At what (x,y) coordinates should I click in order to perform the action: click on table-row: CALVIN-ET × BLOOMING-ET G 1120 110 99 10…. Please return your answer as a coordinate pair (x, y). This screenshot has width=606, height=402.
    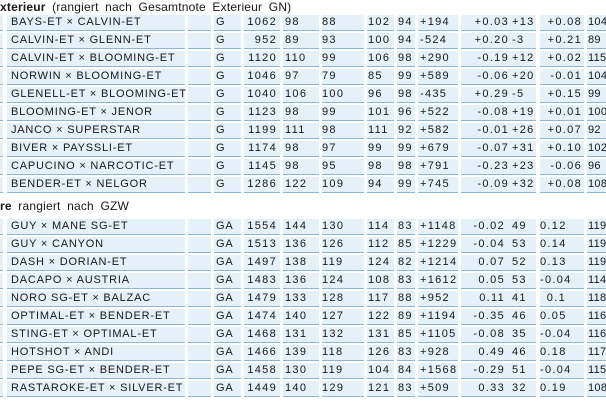
    Looking at the image, I should click on (303, 59).